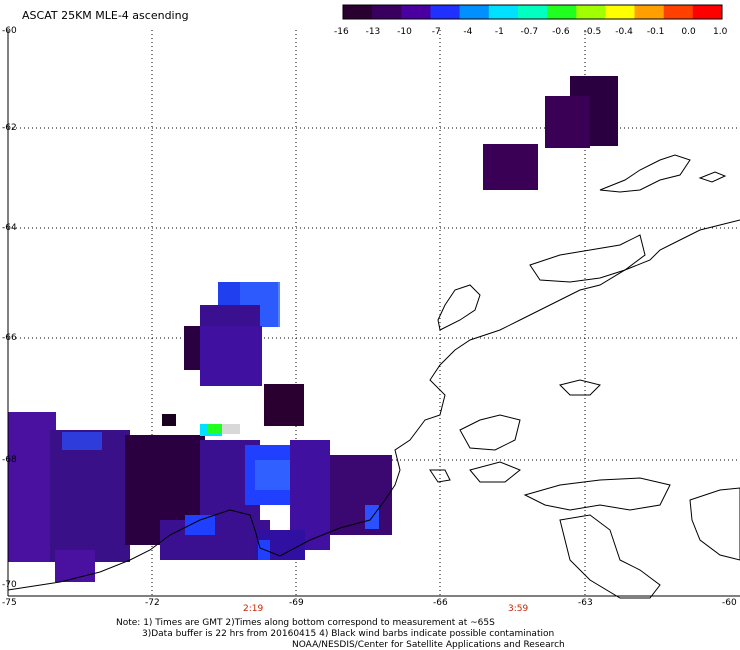 This screenshot has width=740, height=650. Describe the element at coordinates (253, 609) in the screenshot. I see `time-label-1: 2:19` at that location.